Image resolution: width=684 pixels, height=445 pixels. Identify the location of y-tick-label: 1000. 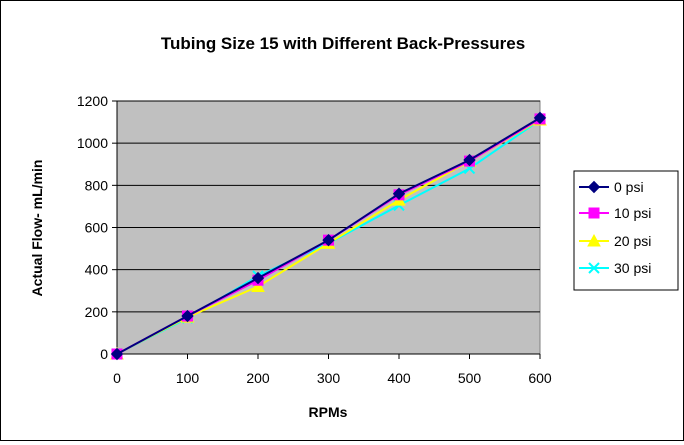
(92, 143).